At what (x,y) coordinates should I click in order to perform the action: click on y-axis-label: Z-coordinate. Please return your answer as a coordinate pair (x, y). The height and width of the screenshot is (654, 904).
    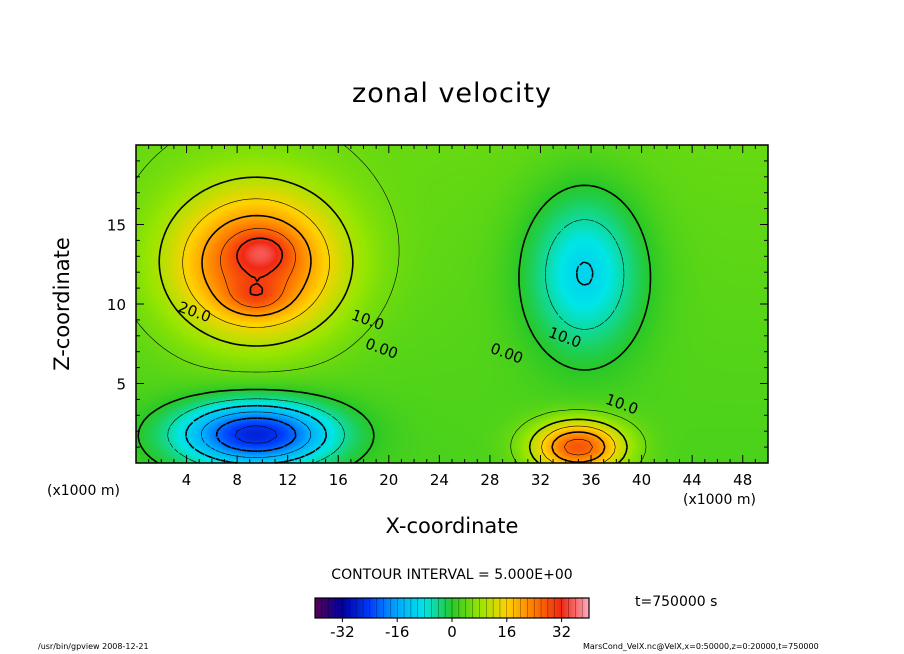
    Looking at the image, I should click on (62, 304).